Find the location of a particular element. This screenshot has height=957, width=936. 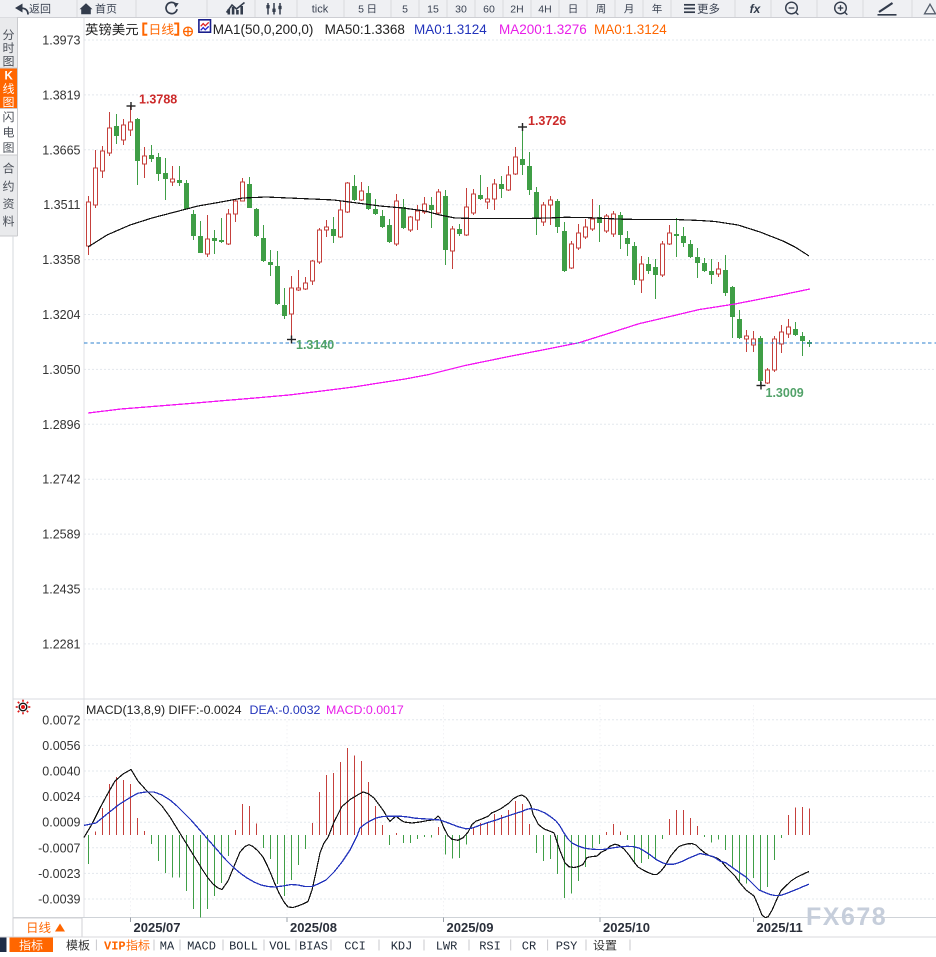

svg-text: BOLL is located at coordinates (243, 945).